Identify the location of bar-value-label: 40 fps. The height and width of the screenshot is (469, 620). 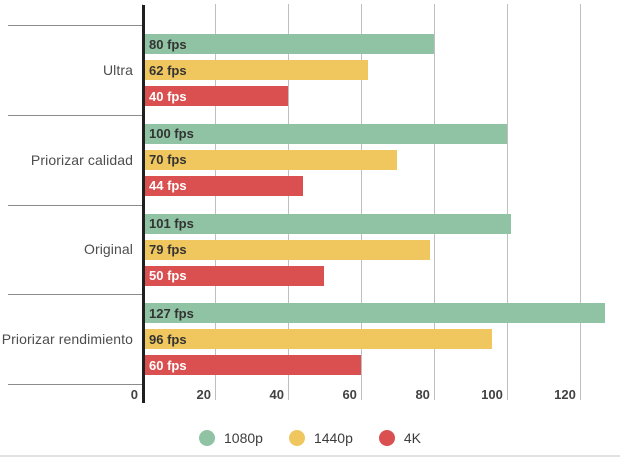
(168, 96).